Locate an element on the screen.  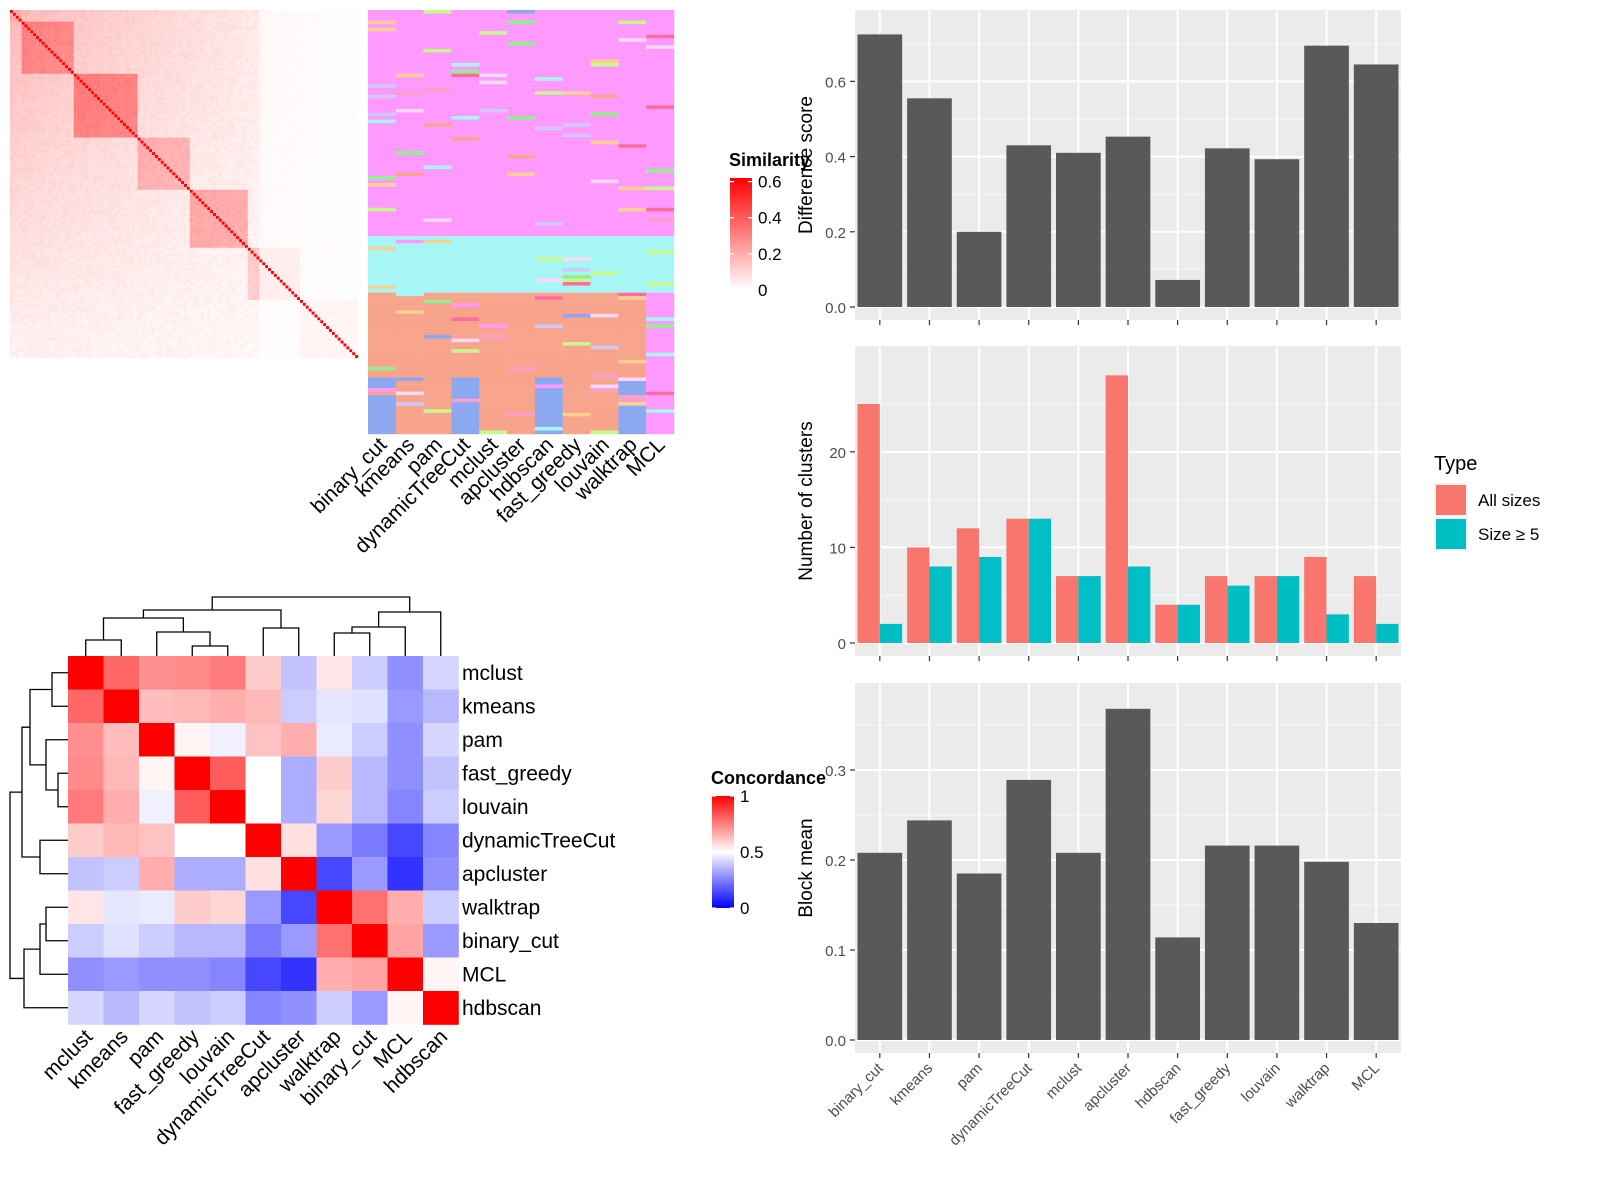
concordance-legend: Concordance 0 0.5 1 is located at coordinates (768, 843).